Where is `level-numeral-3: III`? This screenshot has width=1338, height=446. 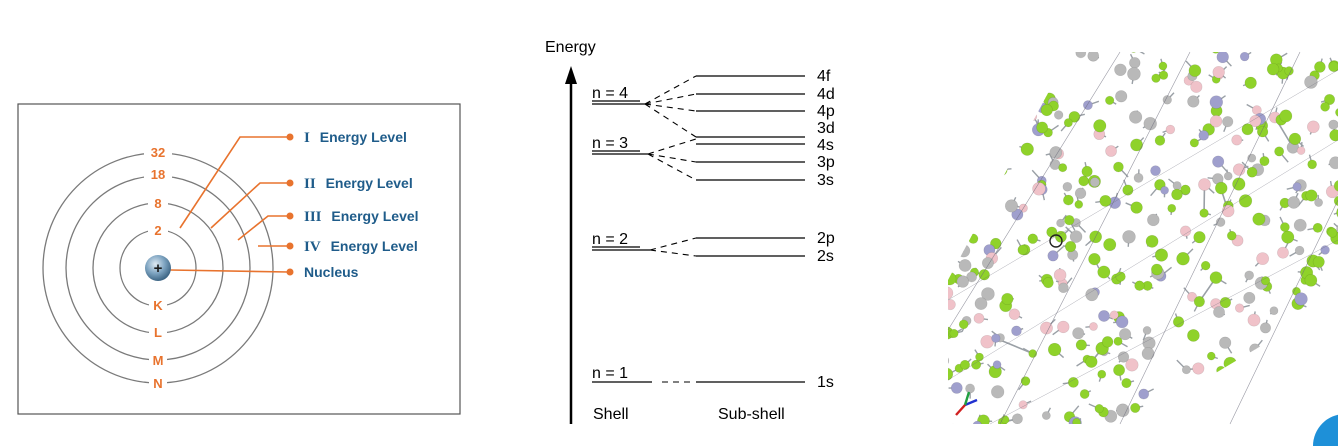 level-numeral-3: III is located at coordinates (313, 217).